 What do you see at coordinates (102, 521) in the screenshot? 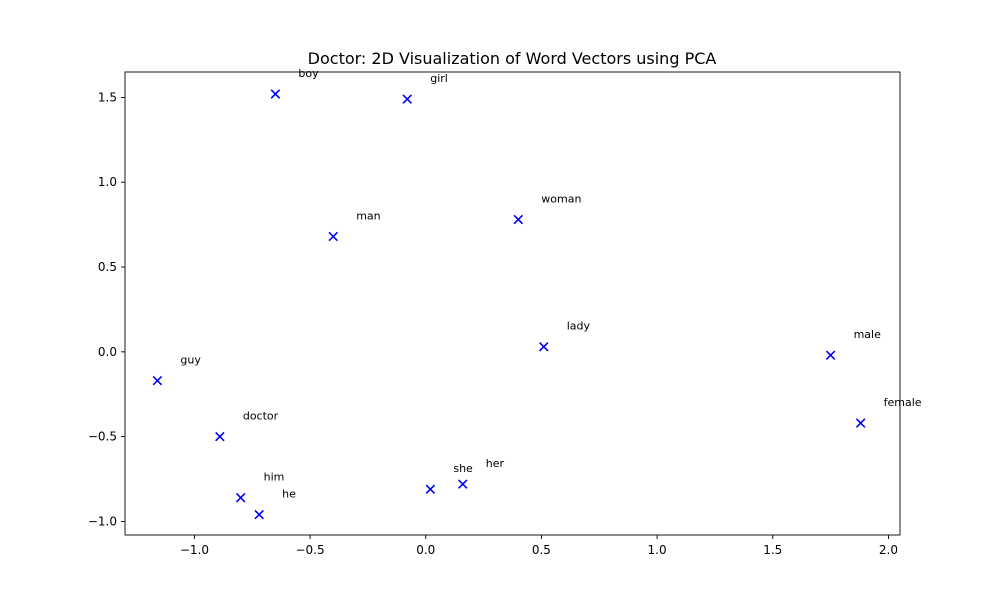
I see `y-tick-label: −1.0` at bounding box center [102, 521].